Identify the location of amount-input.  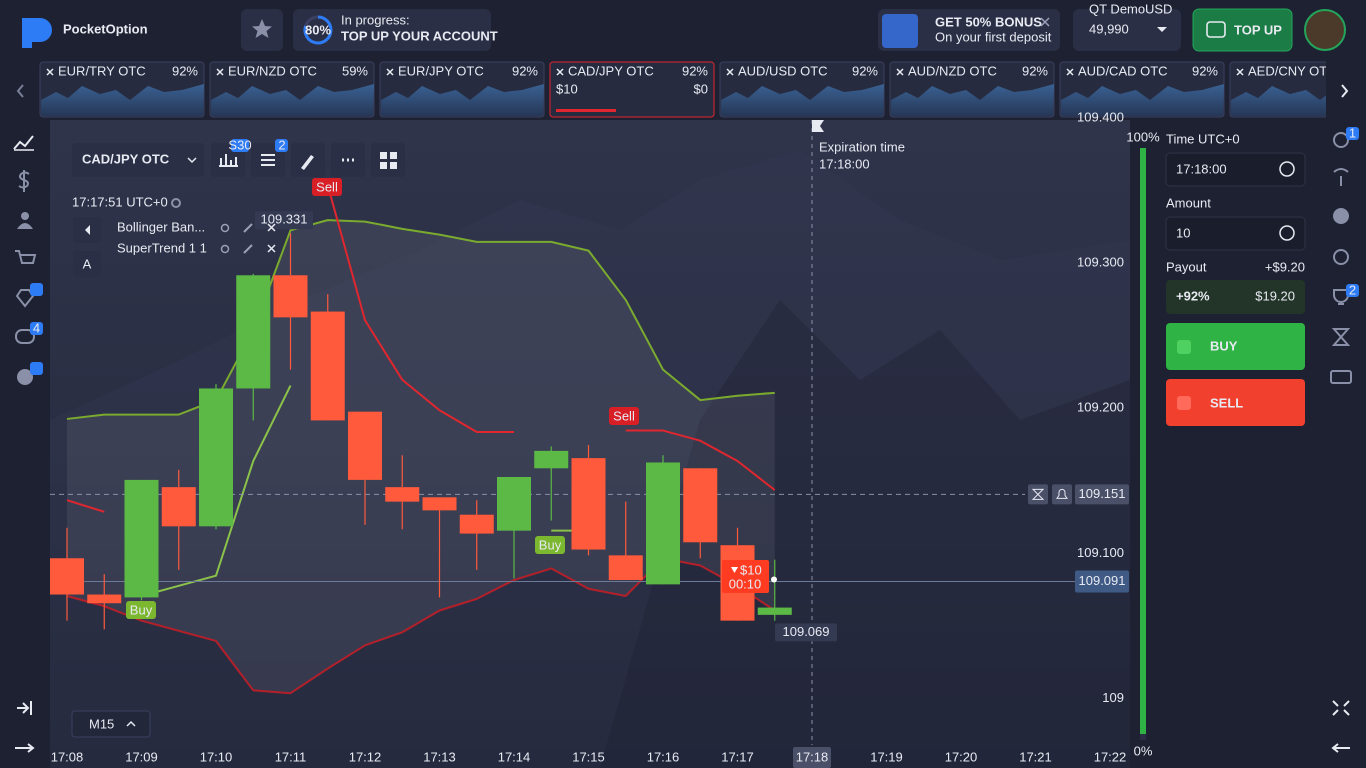
(1235, 233).